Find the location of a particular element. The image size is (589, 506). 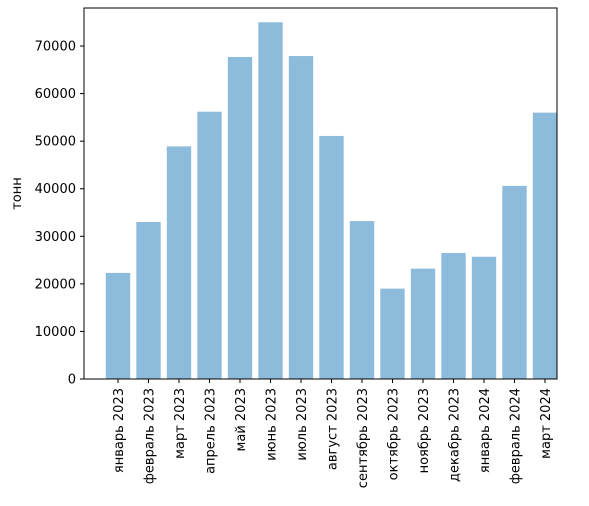

y-tick-label: 40000 is located at coordinates (55, 189).